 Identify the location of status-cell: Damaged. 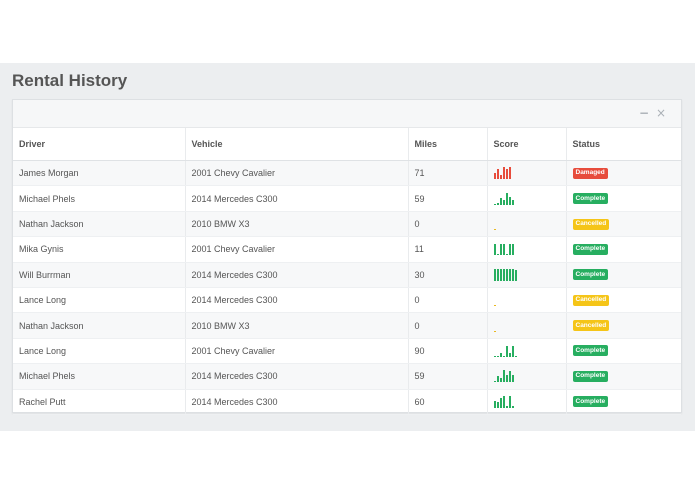
(623, 173).